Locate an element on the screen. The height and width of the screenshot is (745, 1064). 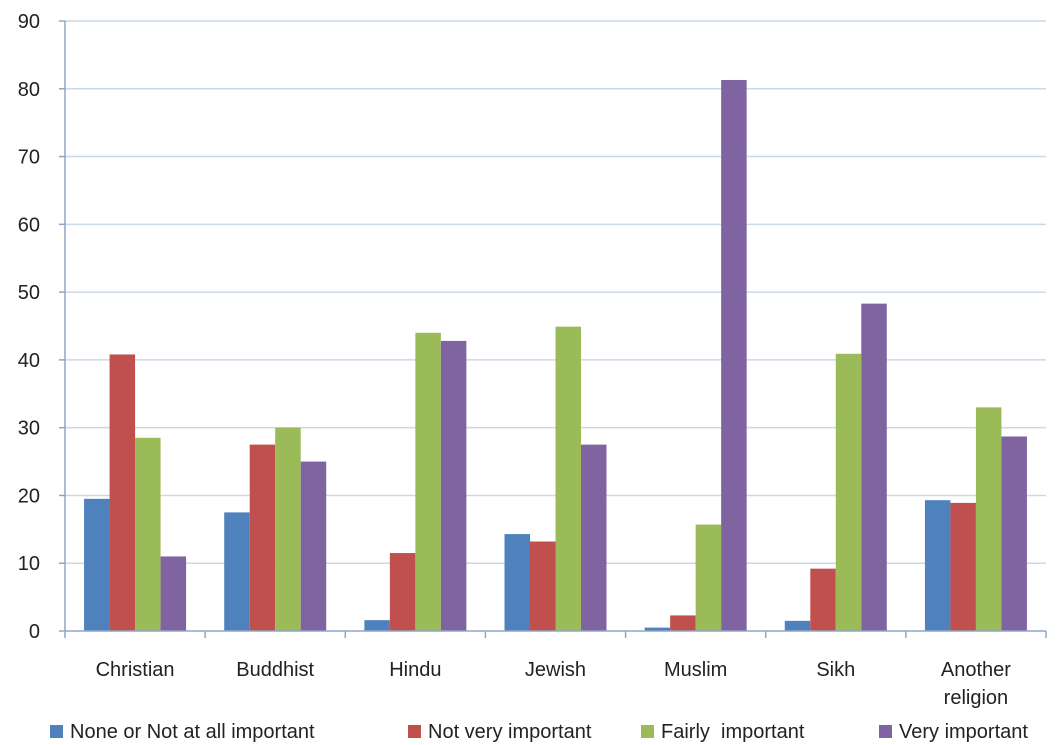
legend-label: Fairly important is located at coordinates (733, 732).